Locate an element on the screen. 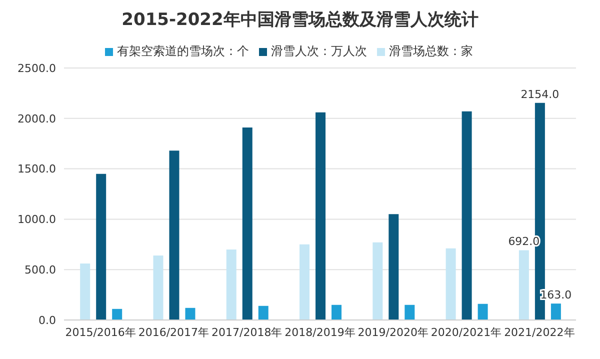 The width and height of the screenshot is (600, 359). y-tick-label: 2500.0 is located at coordinates (37, 68).